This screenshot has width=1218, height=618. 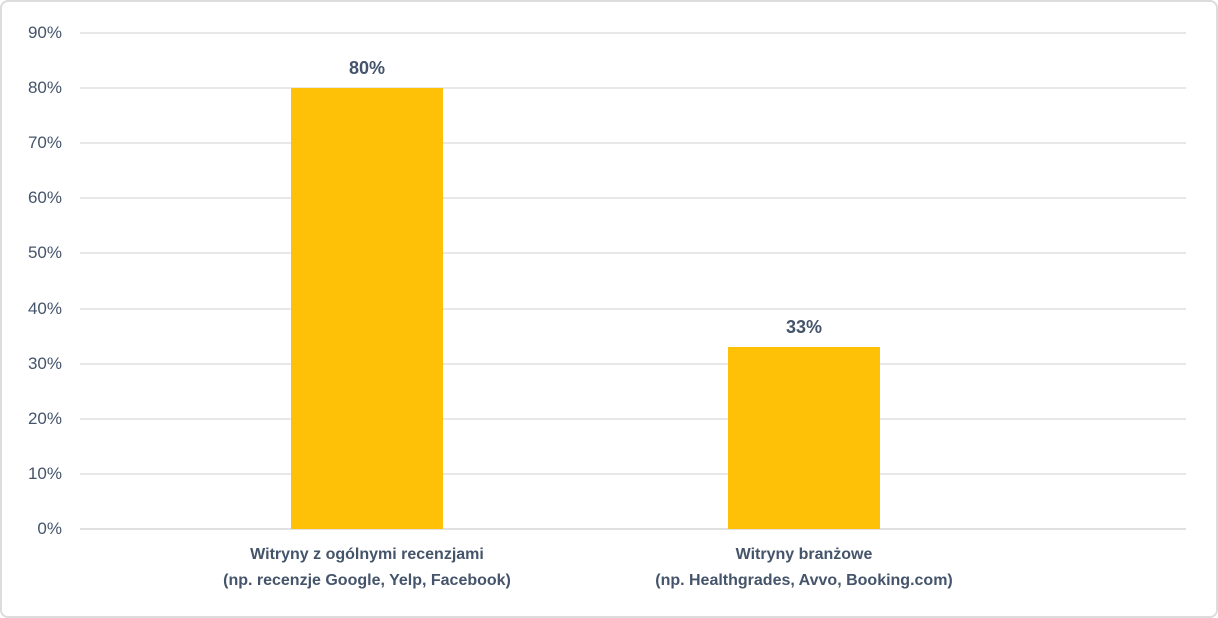 I want to click on bar-group-general-review-sites: 80%, so click(x=367, y=281).